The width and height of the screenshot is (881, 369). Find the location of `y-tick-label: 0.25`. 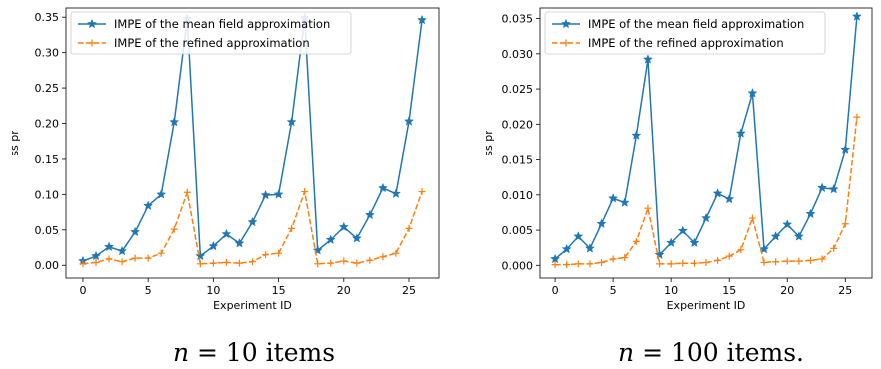

y-tick-label: 0.25 is located at coordinates (47, 88).